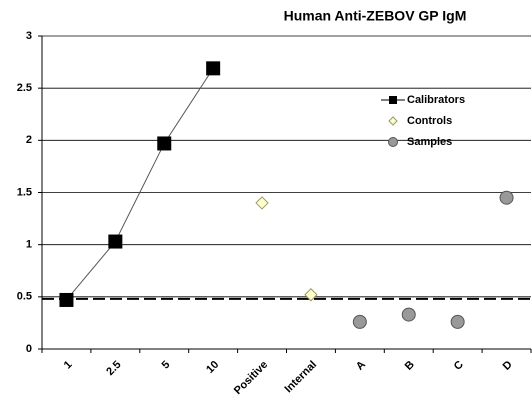  What do you see at coordinates (251, 378) in the screenshot?
I see `x-tick-label: Positive` at bounding box center [251, 378].